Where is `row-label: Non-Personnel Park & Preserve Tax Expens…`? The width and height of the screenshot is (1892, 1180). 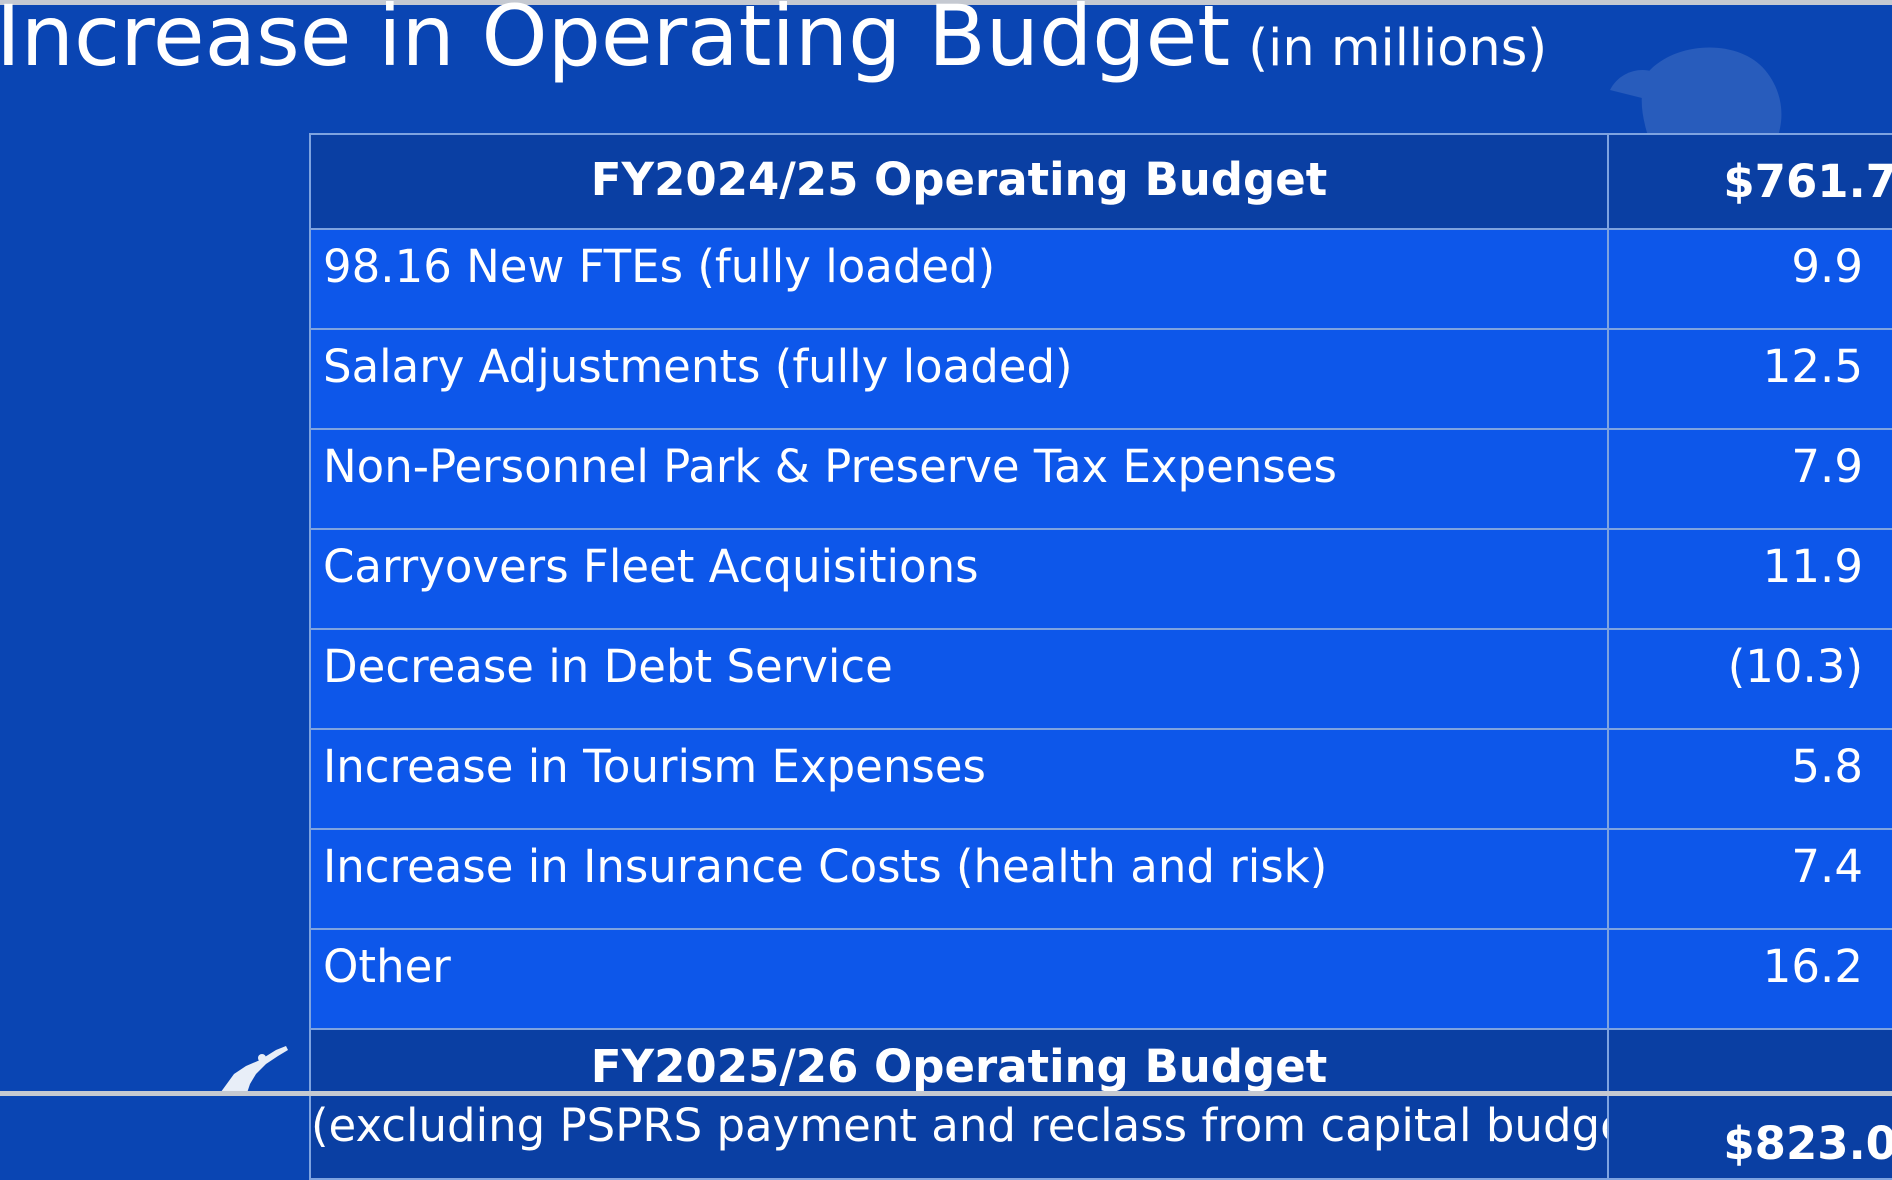 row-label: Non-Personnel Park & Preserve Tax Expens… is located at coordinates (959, 479).